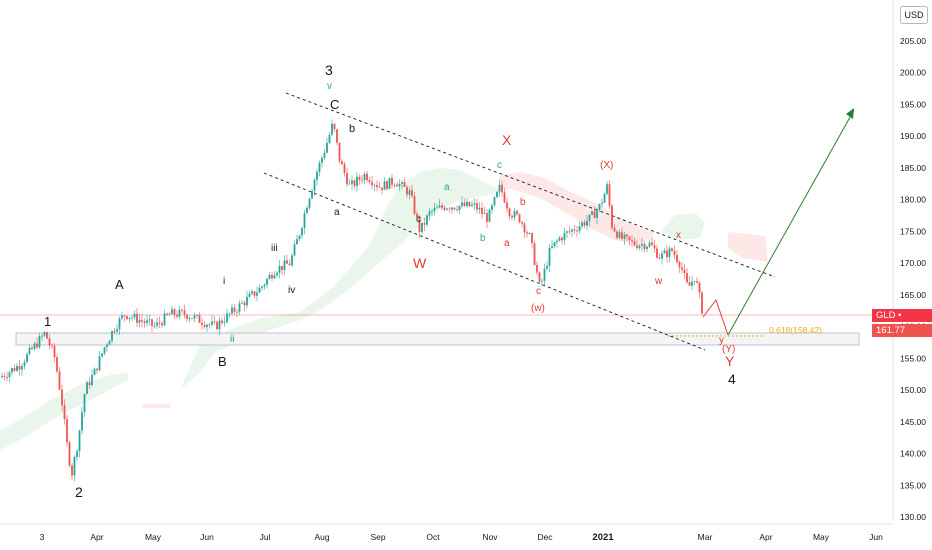 Image resolution: width=932 pixels, height=550 pixels. What do you see at coordinates (658, 281) in the screenshot?
I see `wave-label-w: w` at bounding box center [658, 281].